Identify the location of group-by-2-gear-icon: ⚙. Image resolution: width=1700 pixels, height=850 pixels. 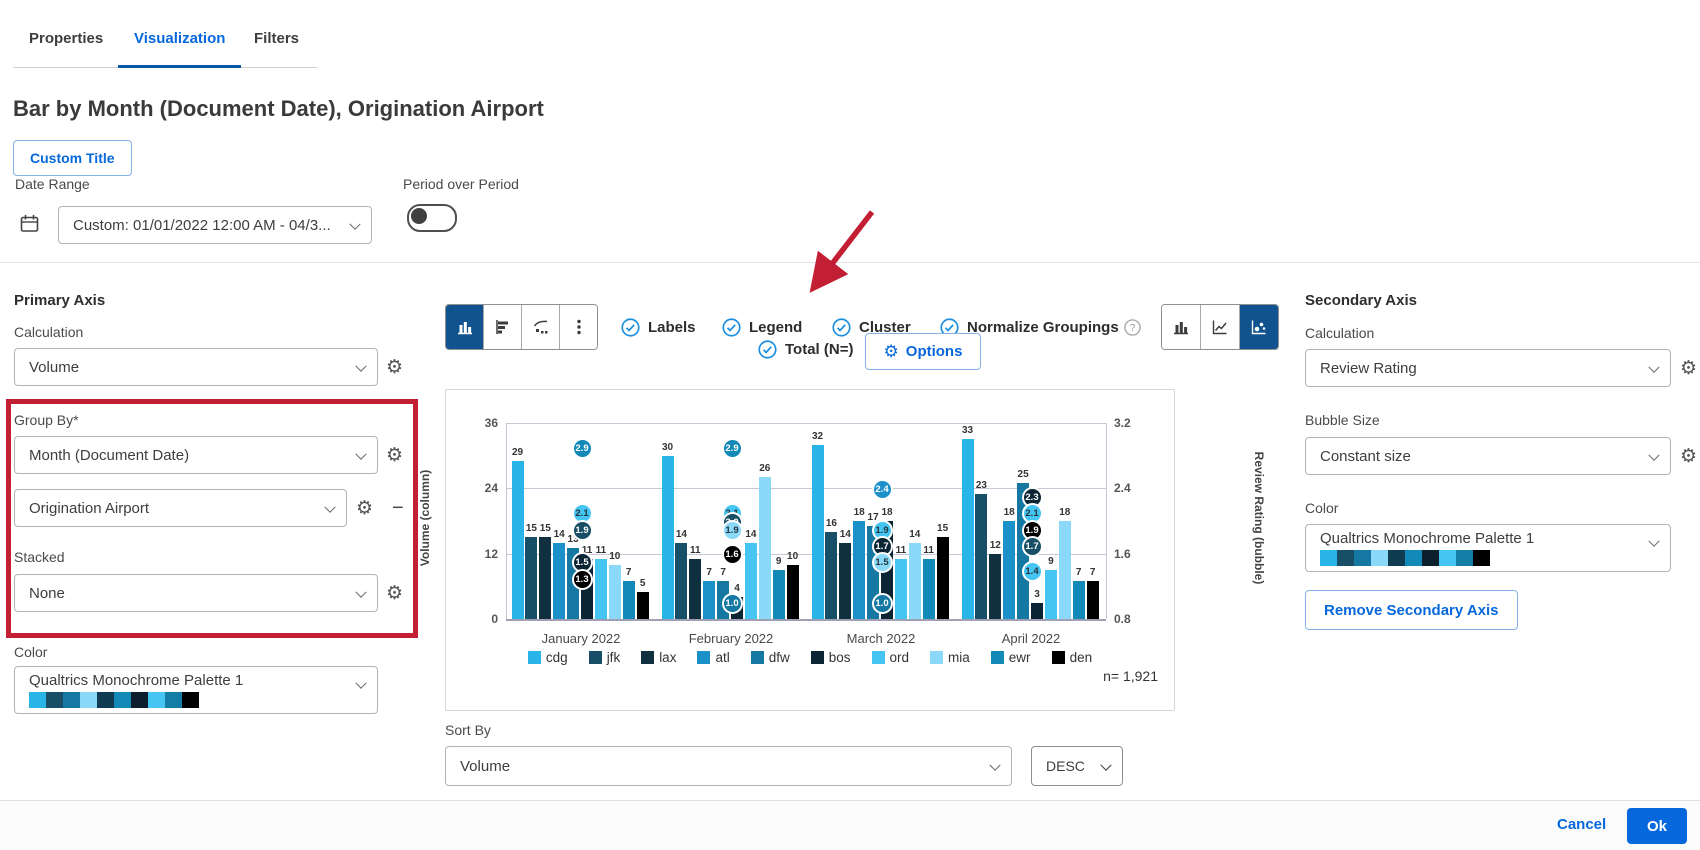
(365, 508).